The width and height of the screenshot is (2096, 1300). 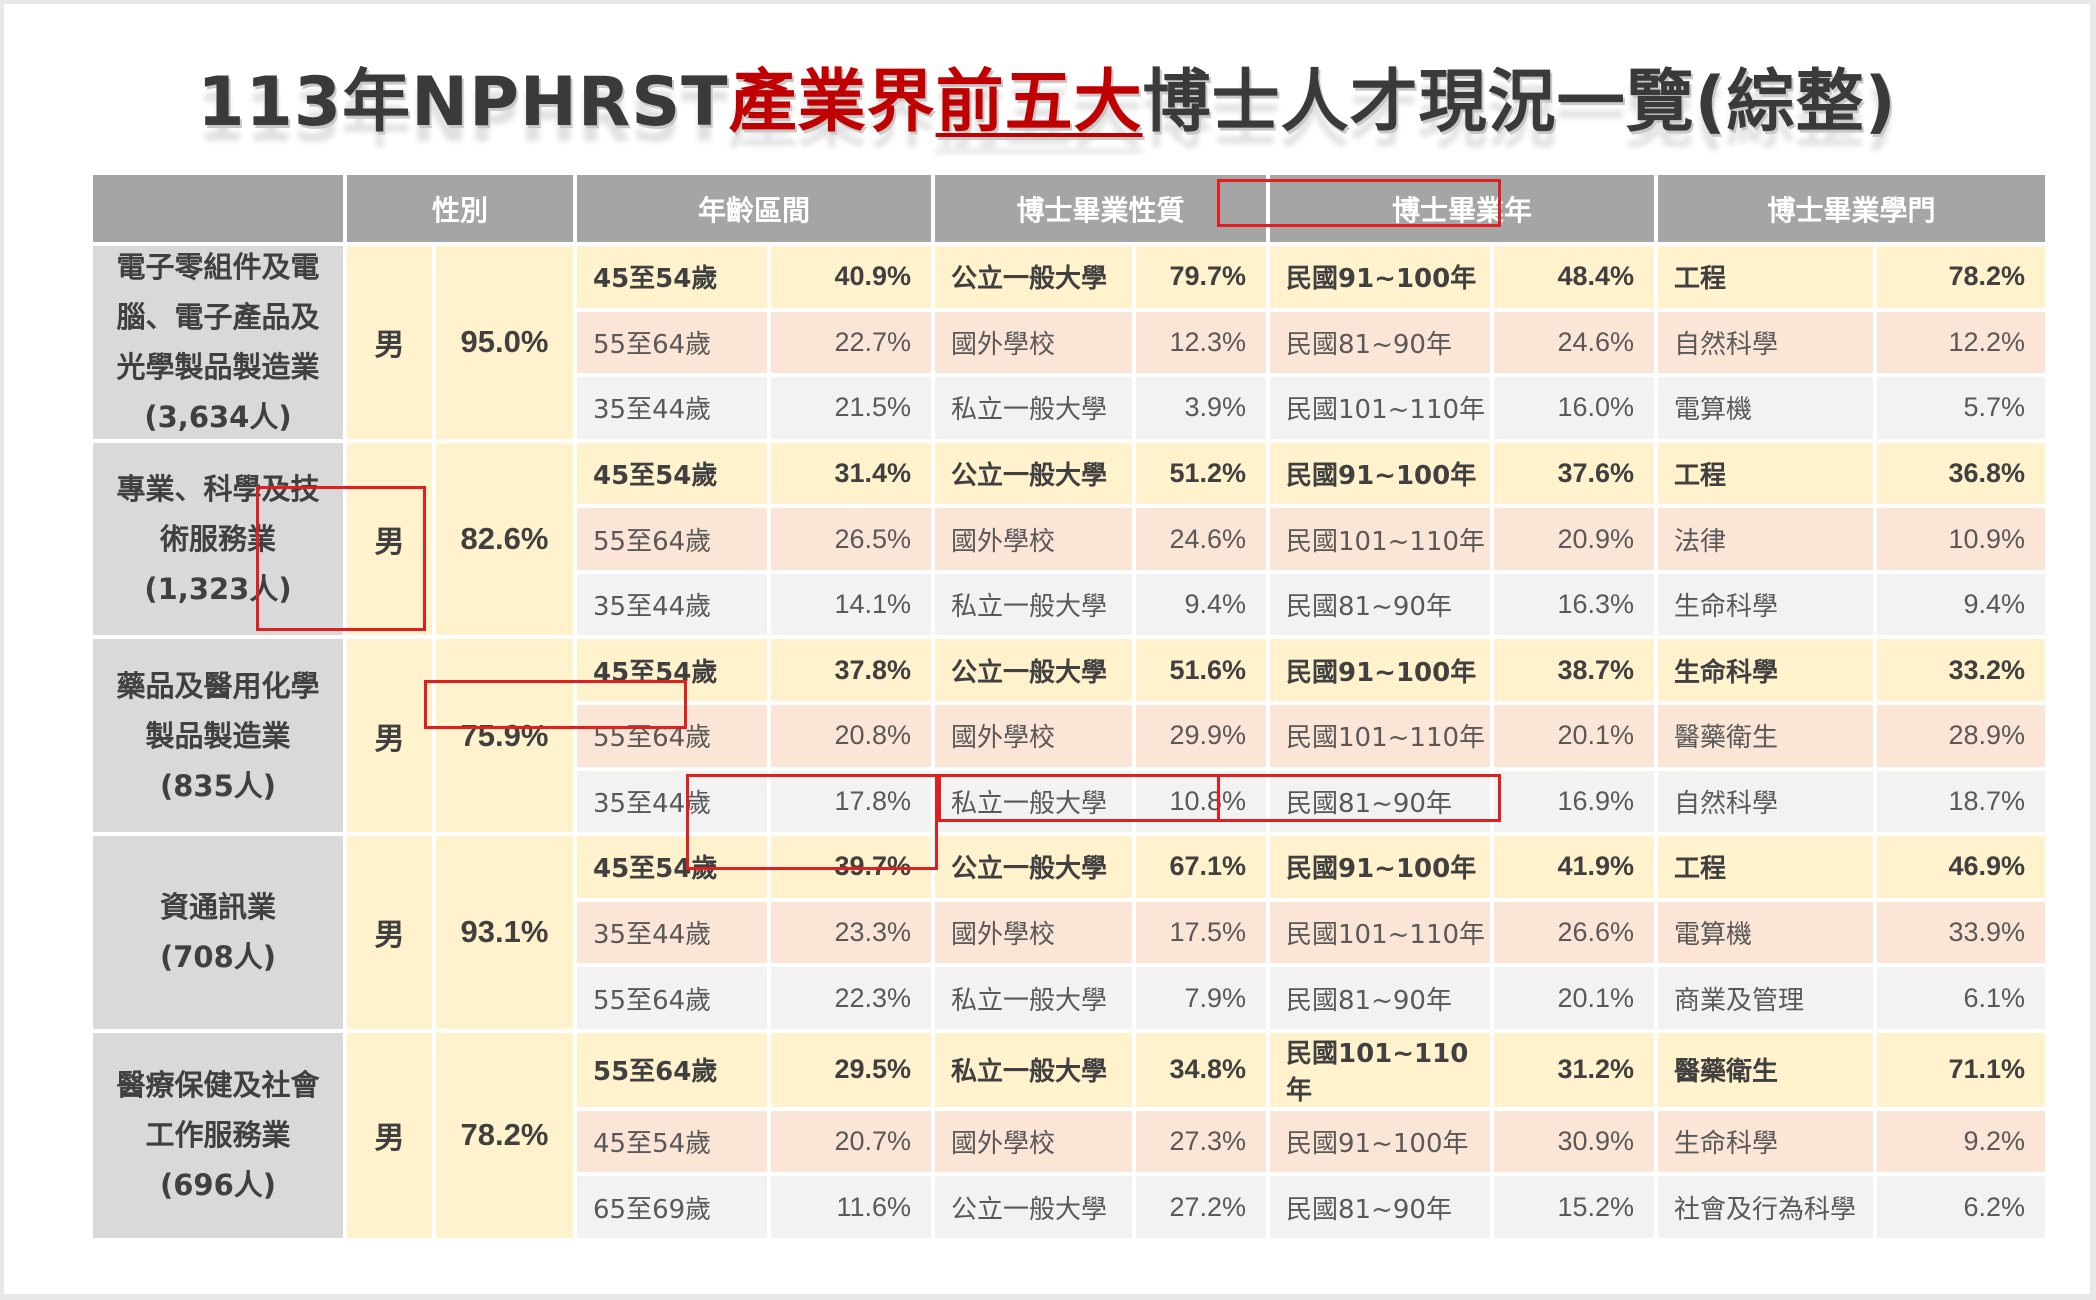 What do you see at coordinates (851, 277) in the screenshot?
I see `age-percent: 40.9%` at bounding box center [851, 277].